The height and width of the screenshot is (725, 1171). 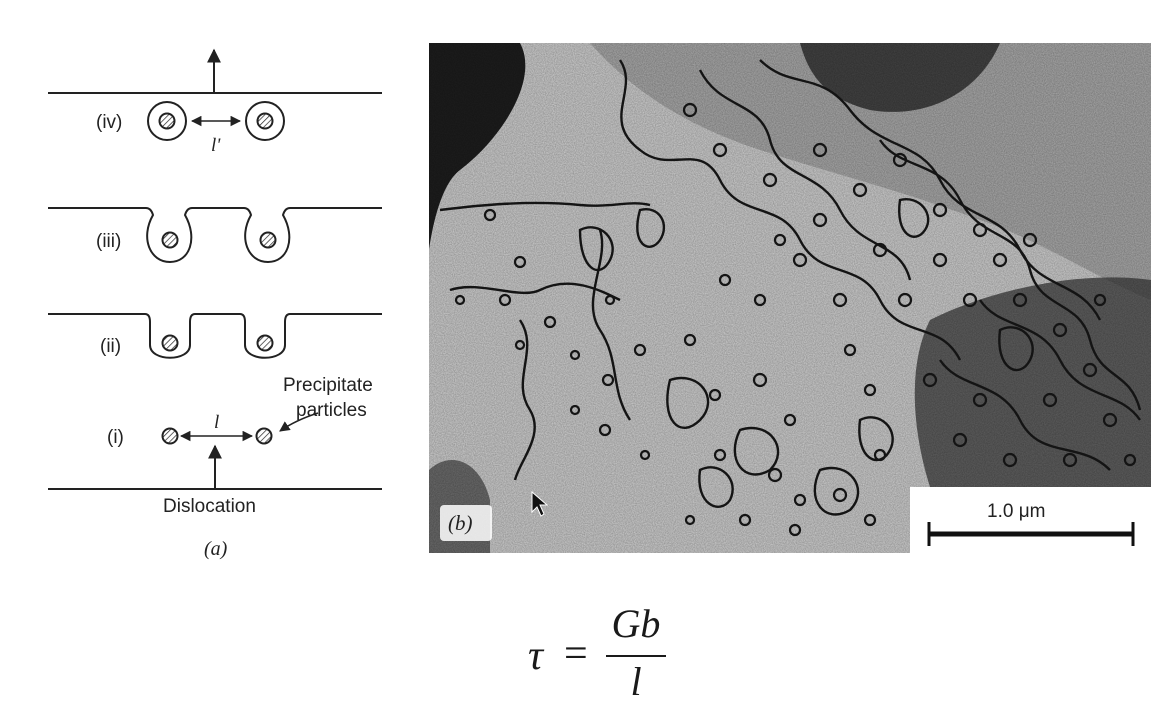 I want to click on stage-i, so click(x=215, y=451).